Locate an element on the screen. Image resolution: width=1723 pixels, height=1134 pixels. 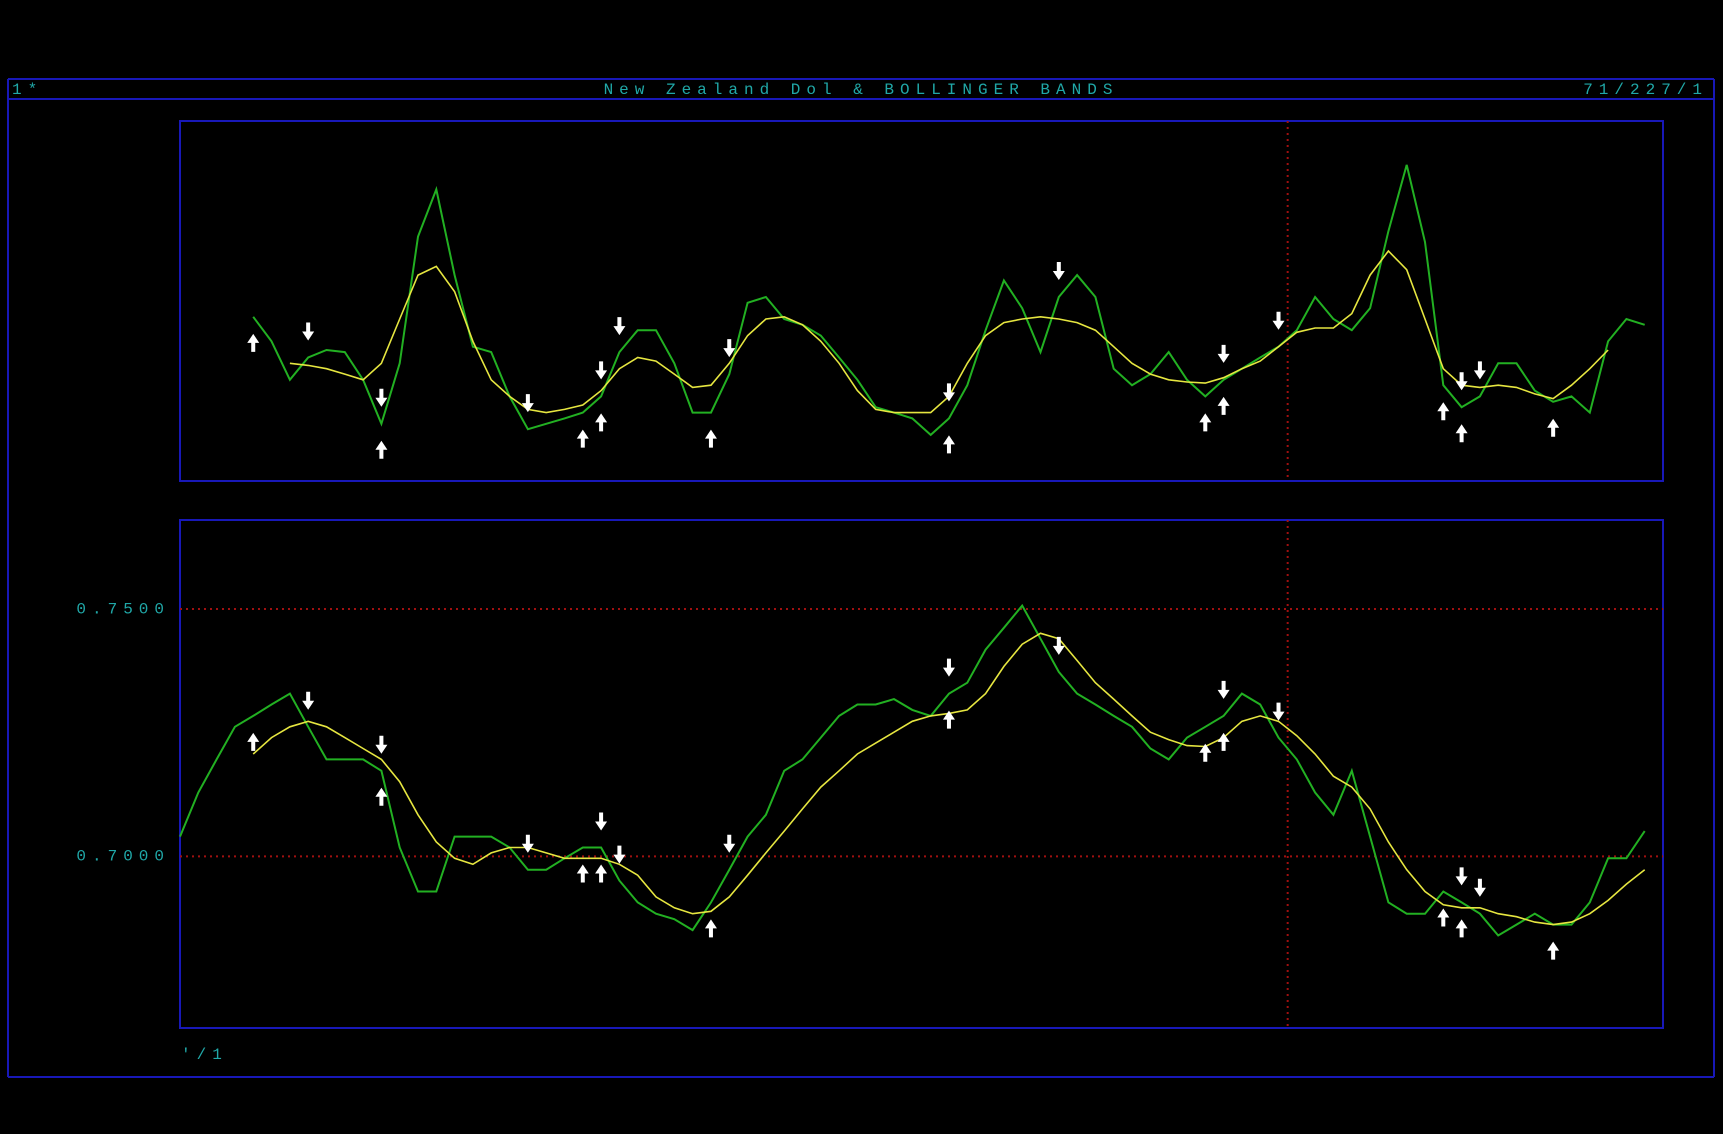
y-tick-label: 0.7500 is located at coordinates (123, 609).